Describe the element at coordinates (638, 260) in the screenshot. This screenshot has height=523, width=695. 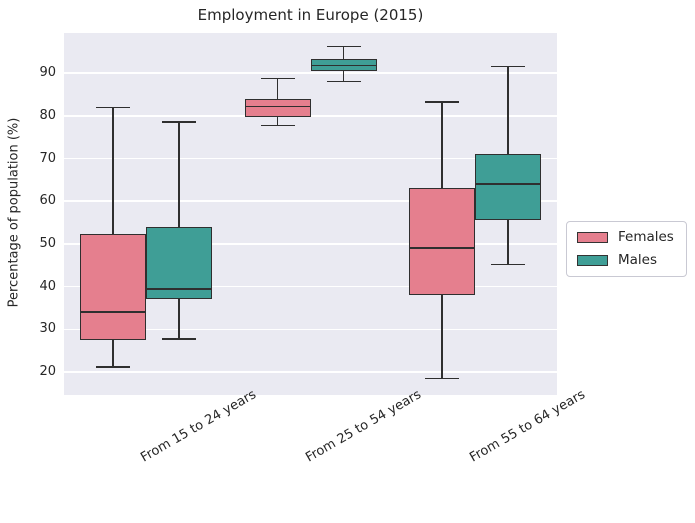
I see `legend-label: Males` at that location.